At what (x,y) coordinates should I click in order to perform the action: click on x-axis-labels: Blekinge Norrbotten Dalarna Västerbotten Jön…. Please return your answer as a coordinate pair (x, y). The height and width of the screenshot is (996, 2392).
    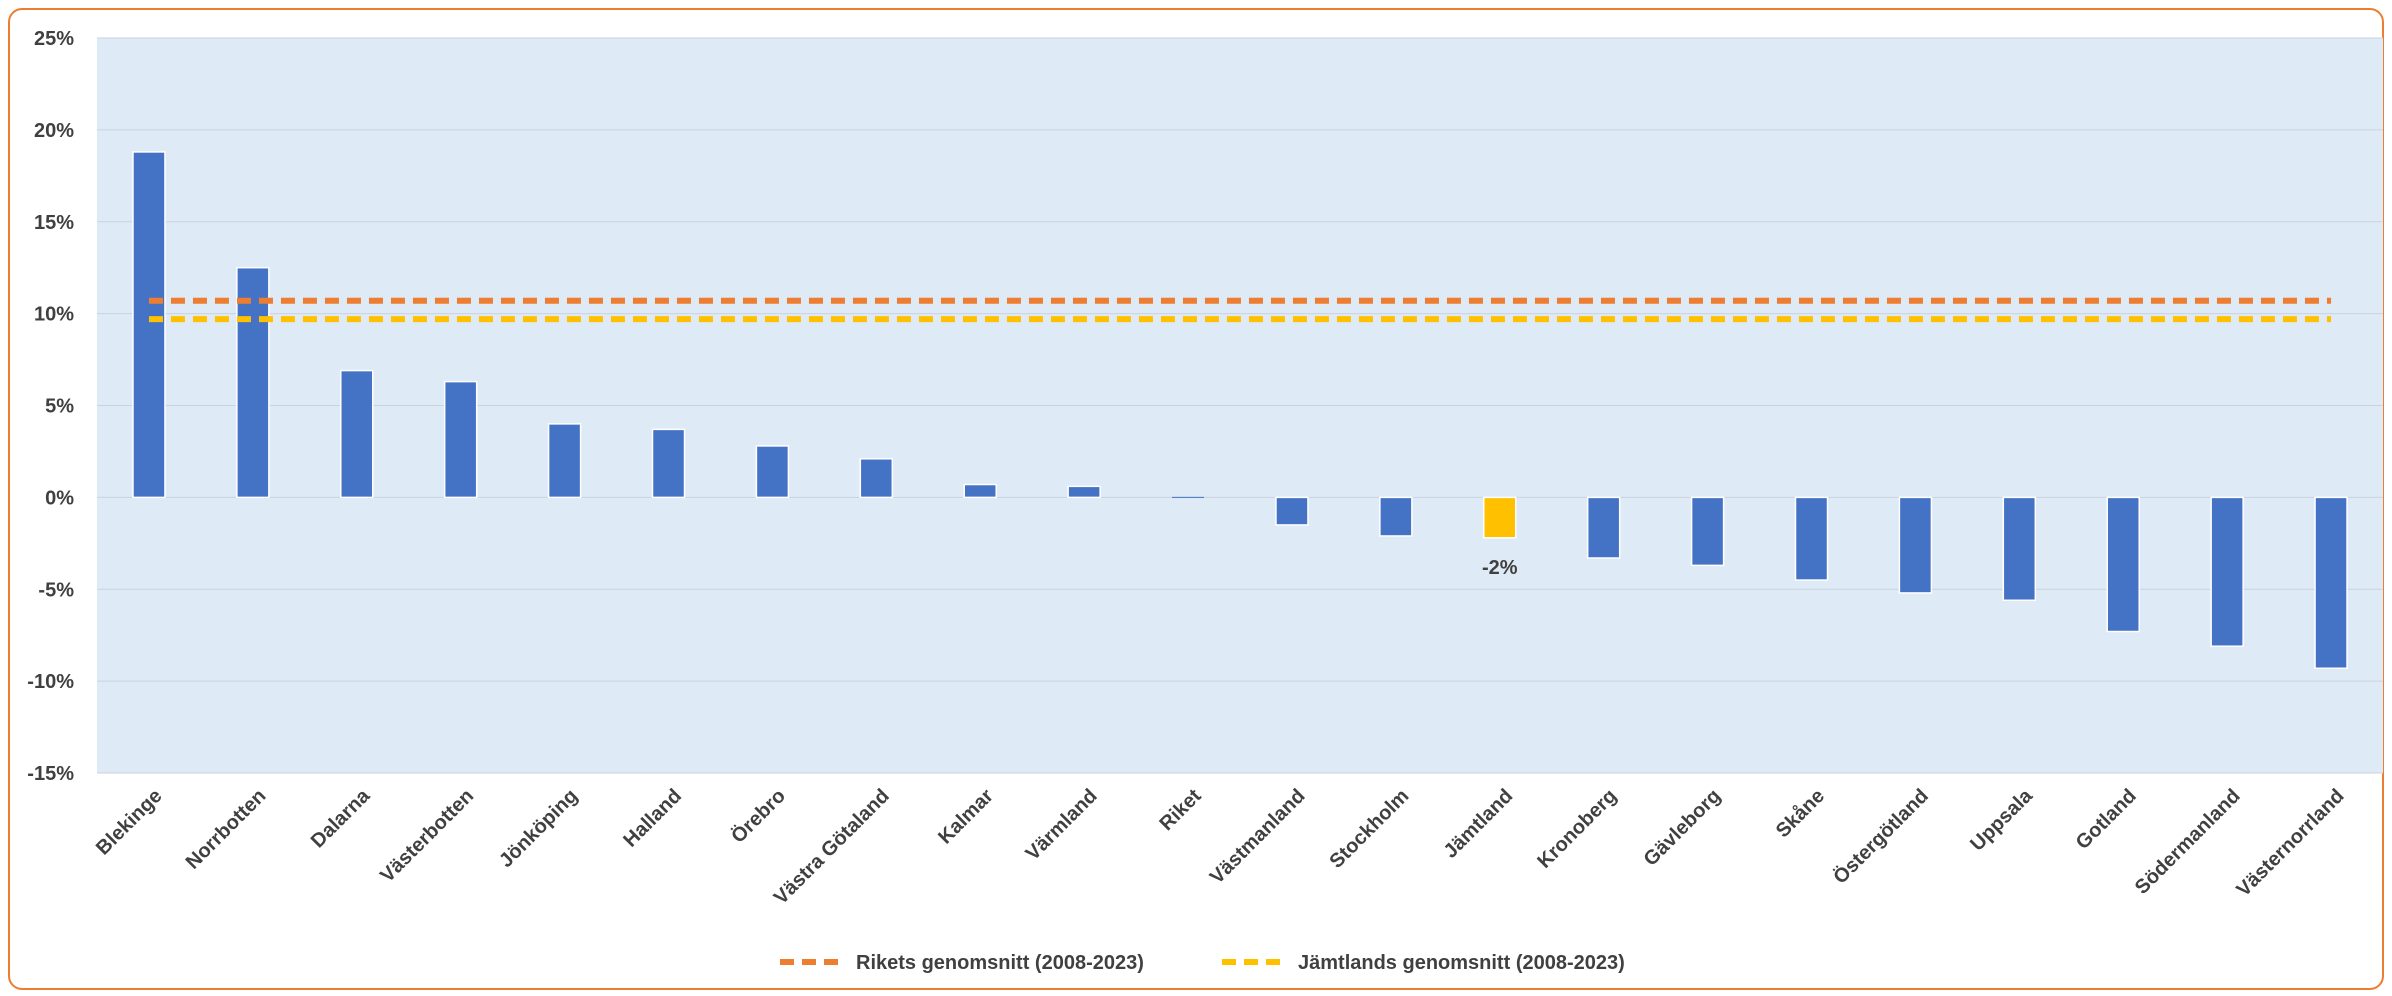
    Looking at the image, I should click on (1220, 846).